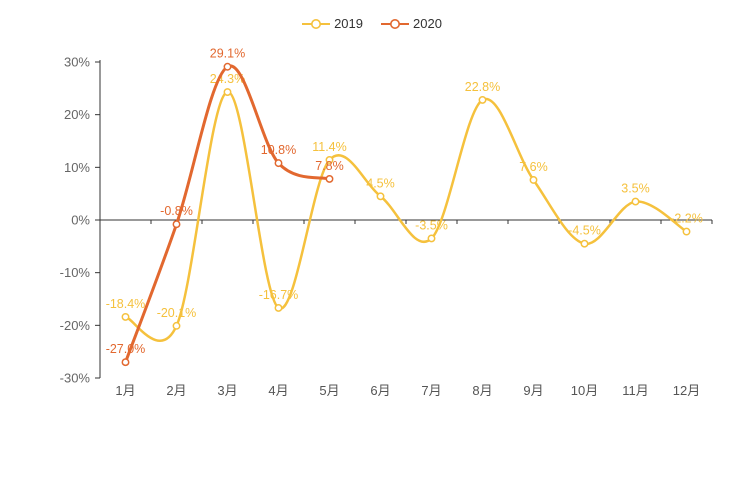 This screenshot has height=496, width=744. What do you see at coordinates (348, 23) in the screenshot?
I see `legend-label-2019: 2019` at bounding box center [348, 23].